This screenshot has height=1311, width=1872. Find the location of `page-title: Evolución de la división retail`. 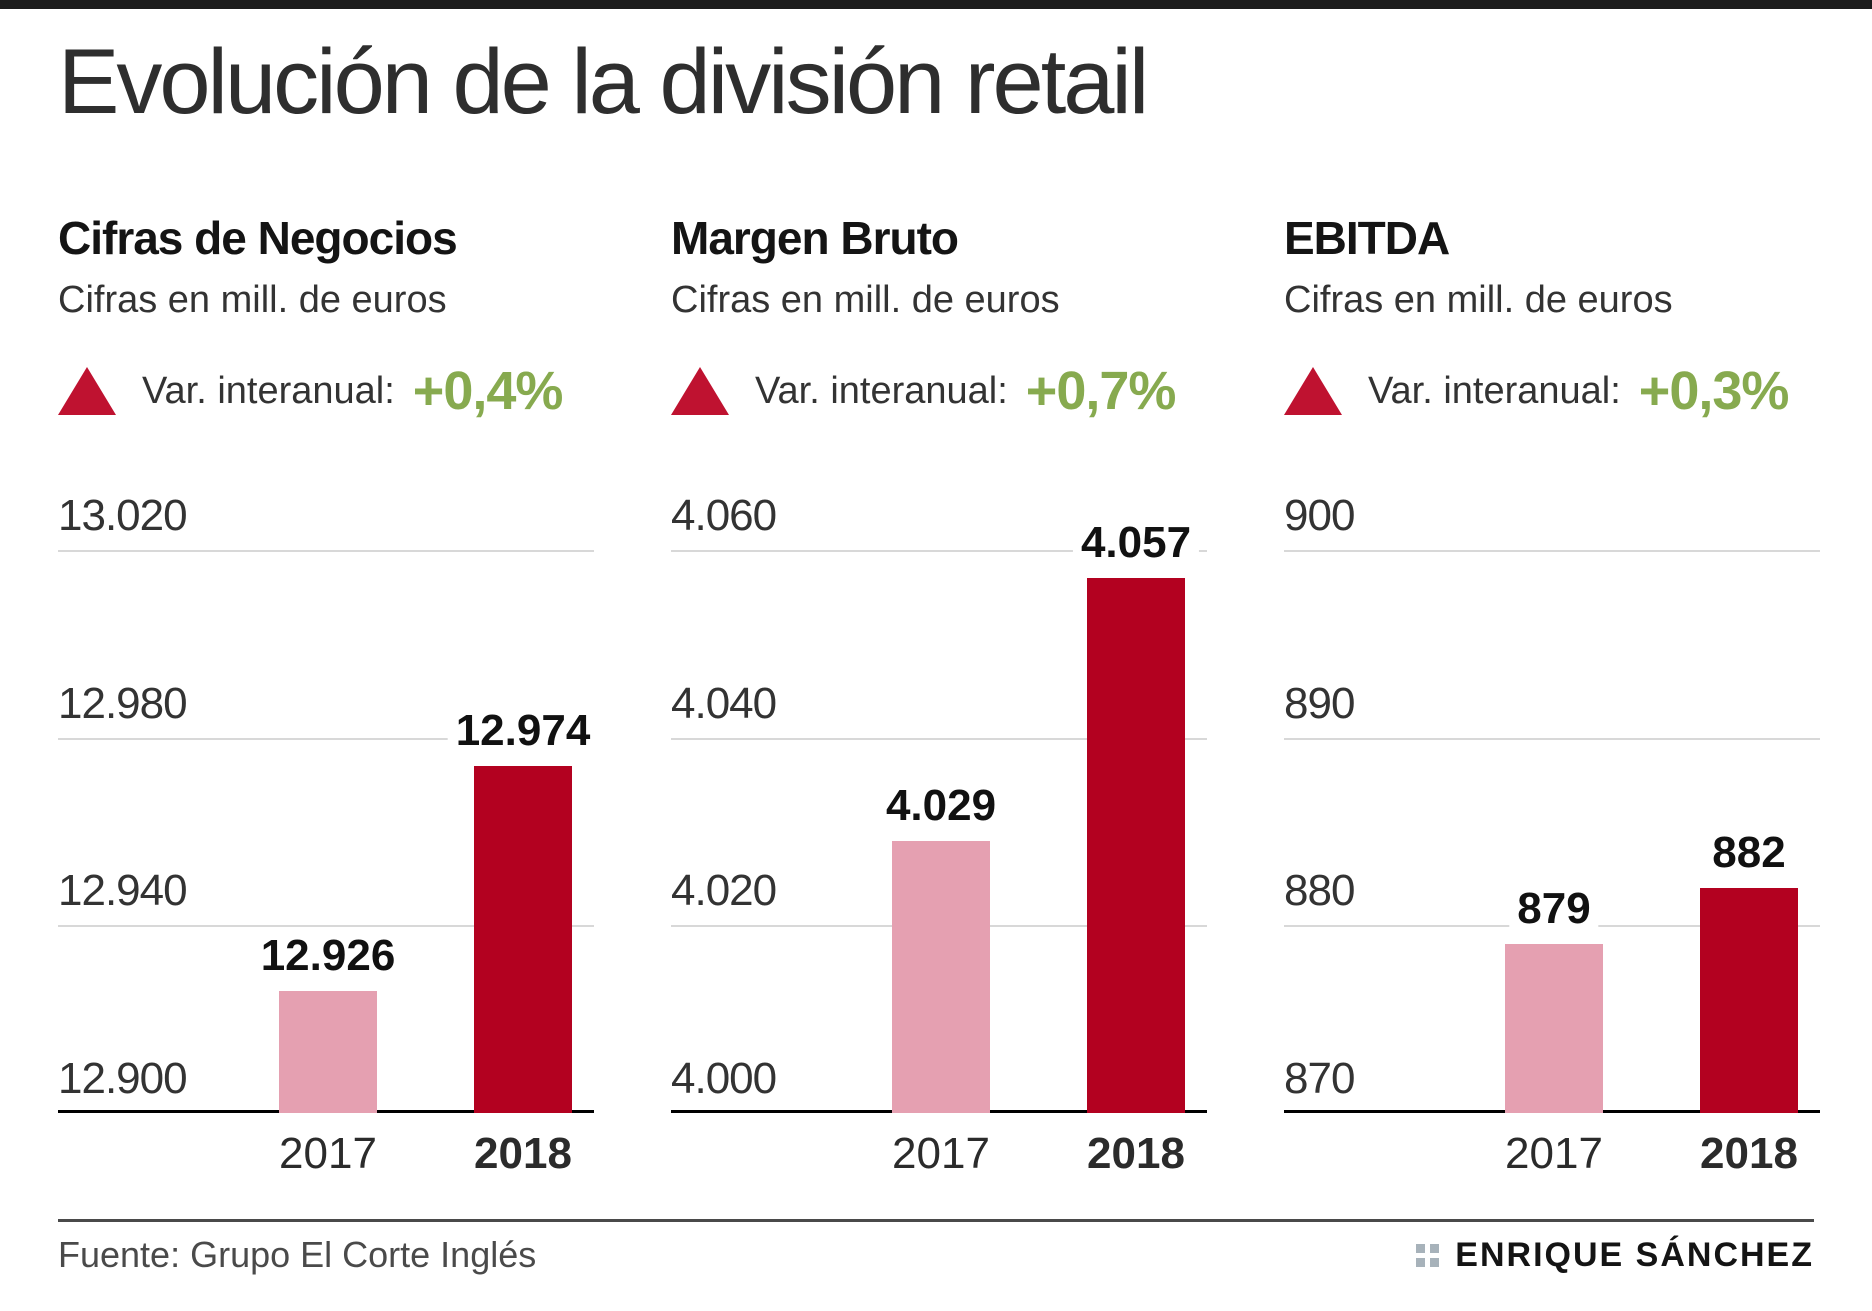

page-title: Evolución de la división retail is located at coordinates (603, 82).